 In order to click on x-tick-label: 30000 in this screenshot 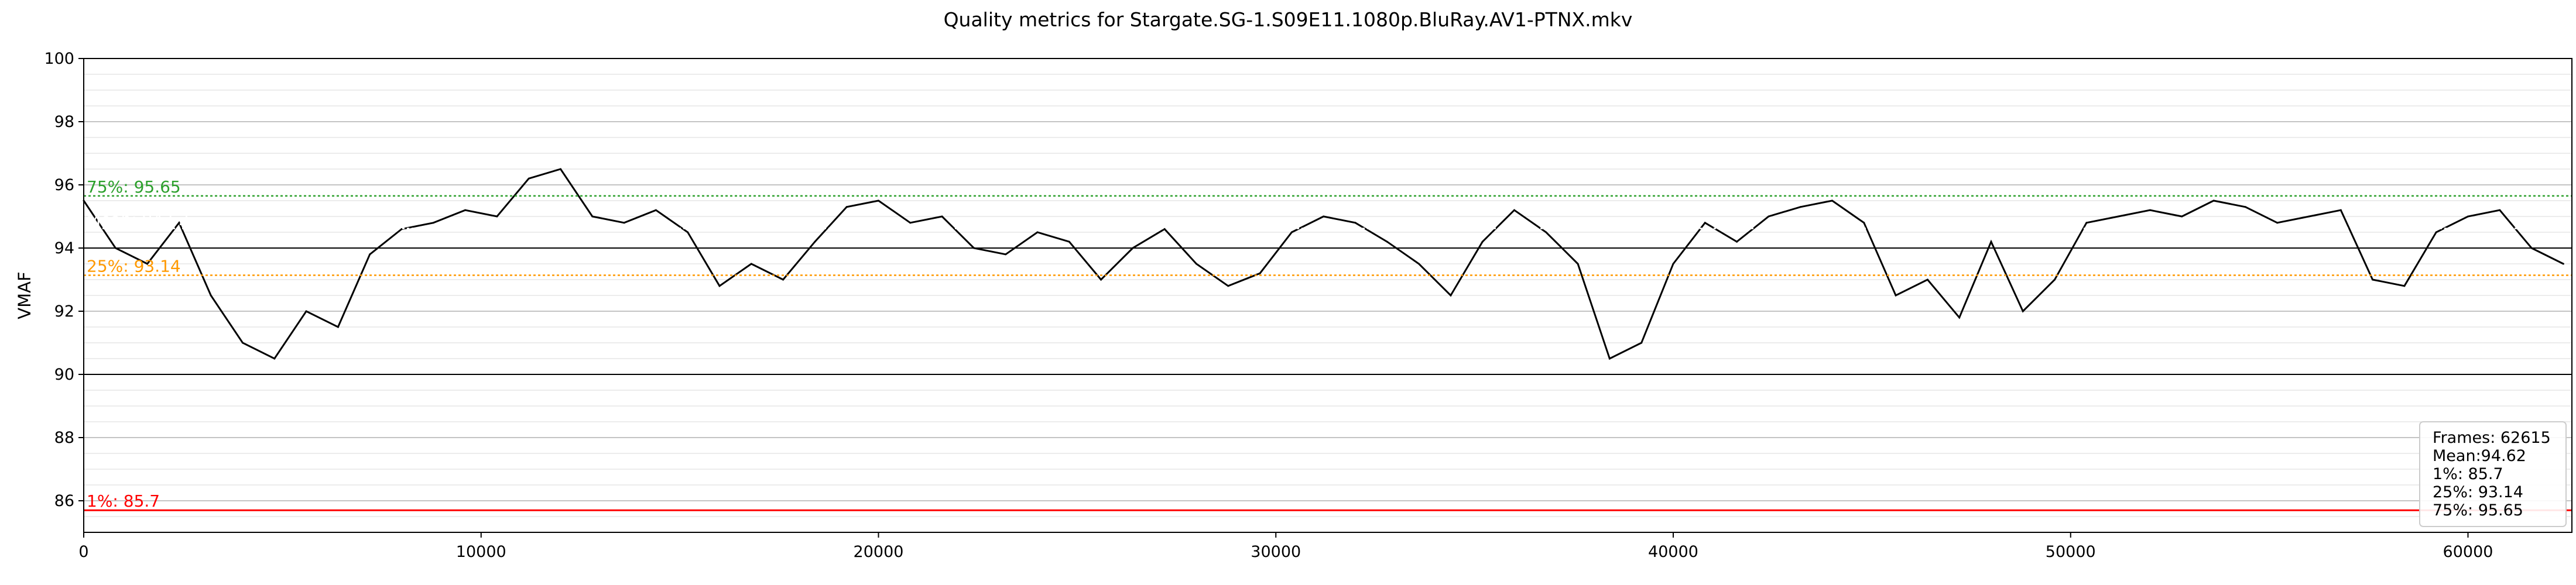, I will do `click(1276, 552)`.